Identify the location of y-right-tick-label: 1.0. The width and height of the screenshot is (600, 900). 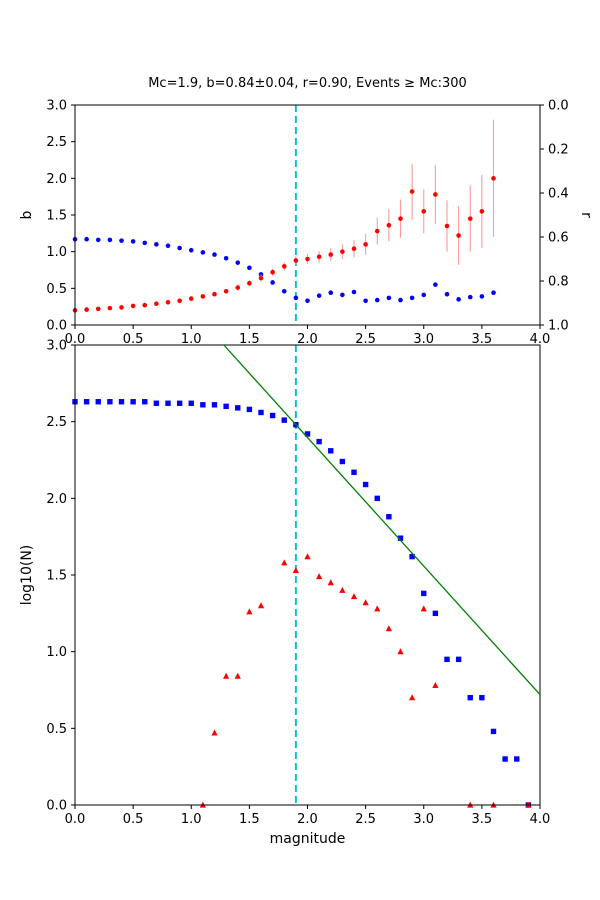
(558, 326).